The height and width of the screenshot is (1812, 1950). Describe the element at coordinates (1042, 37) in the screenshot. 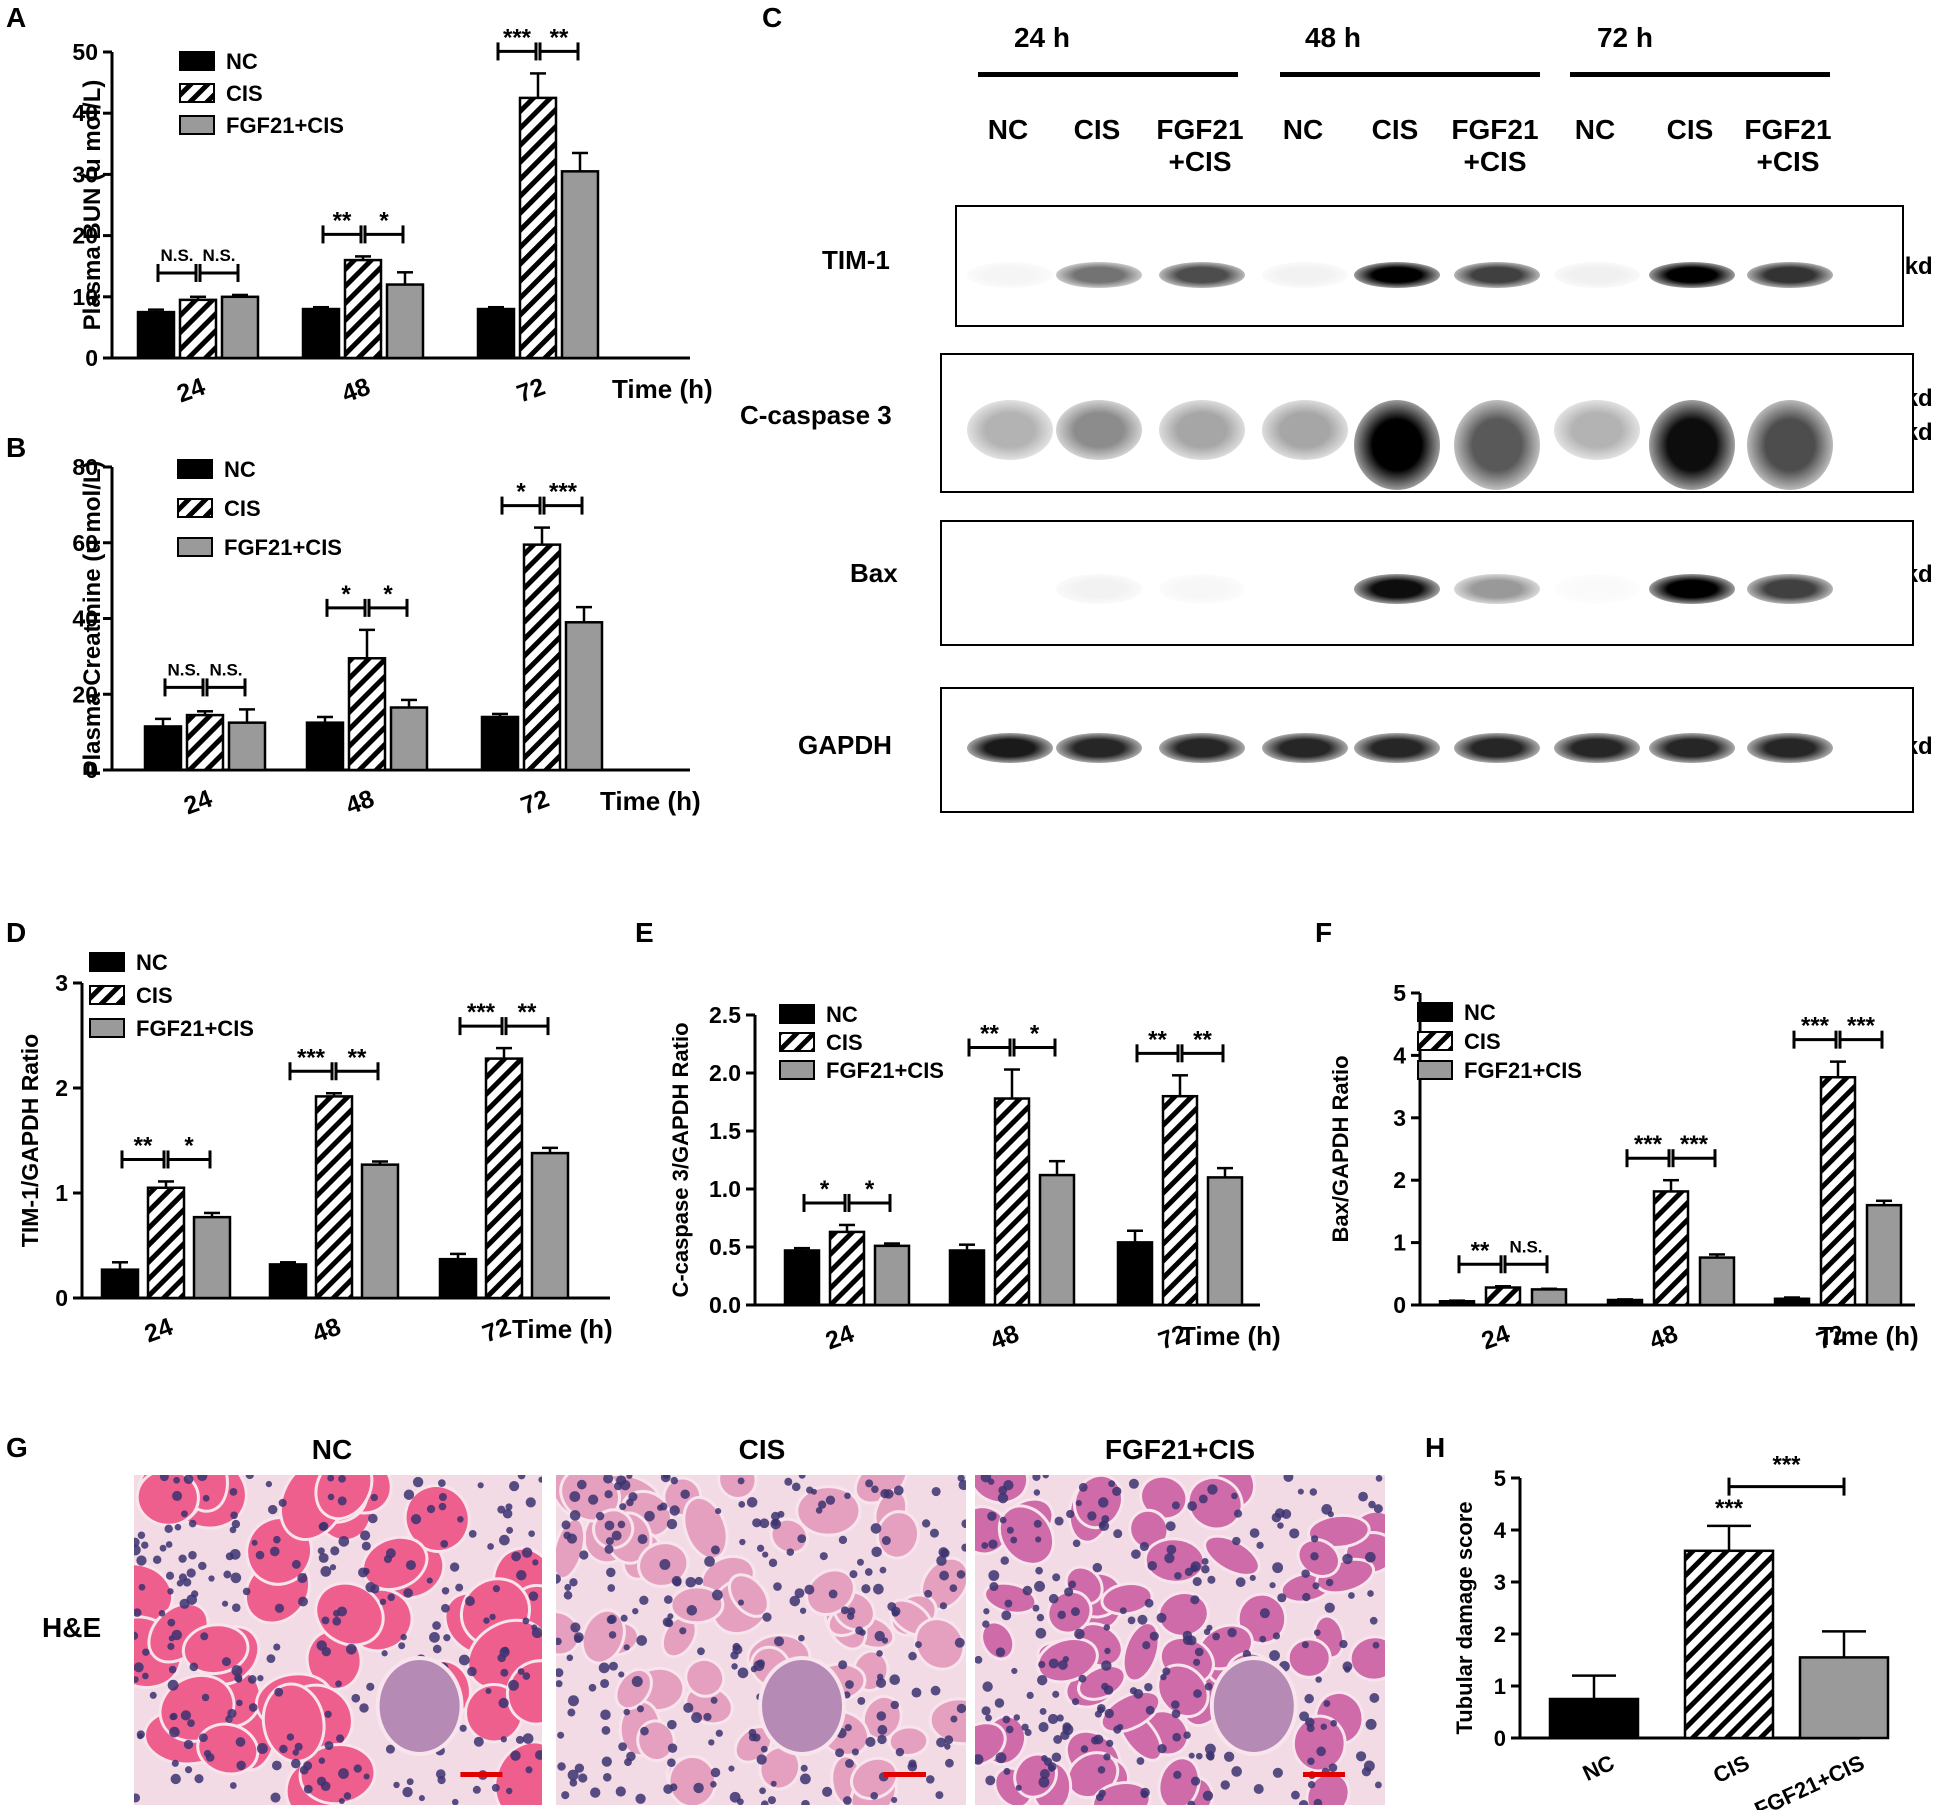

I see `timepoint-24h: 24 h` at that location.